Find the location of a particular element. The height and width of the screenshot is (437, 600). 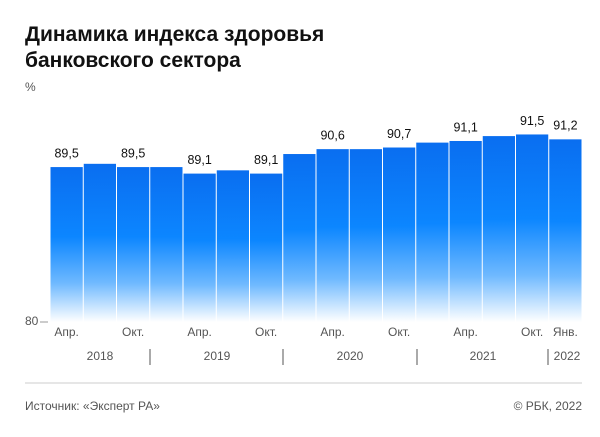

y-tick-label: 80 is located at coordinates (32, 321).